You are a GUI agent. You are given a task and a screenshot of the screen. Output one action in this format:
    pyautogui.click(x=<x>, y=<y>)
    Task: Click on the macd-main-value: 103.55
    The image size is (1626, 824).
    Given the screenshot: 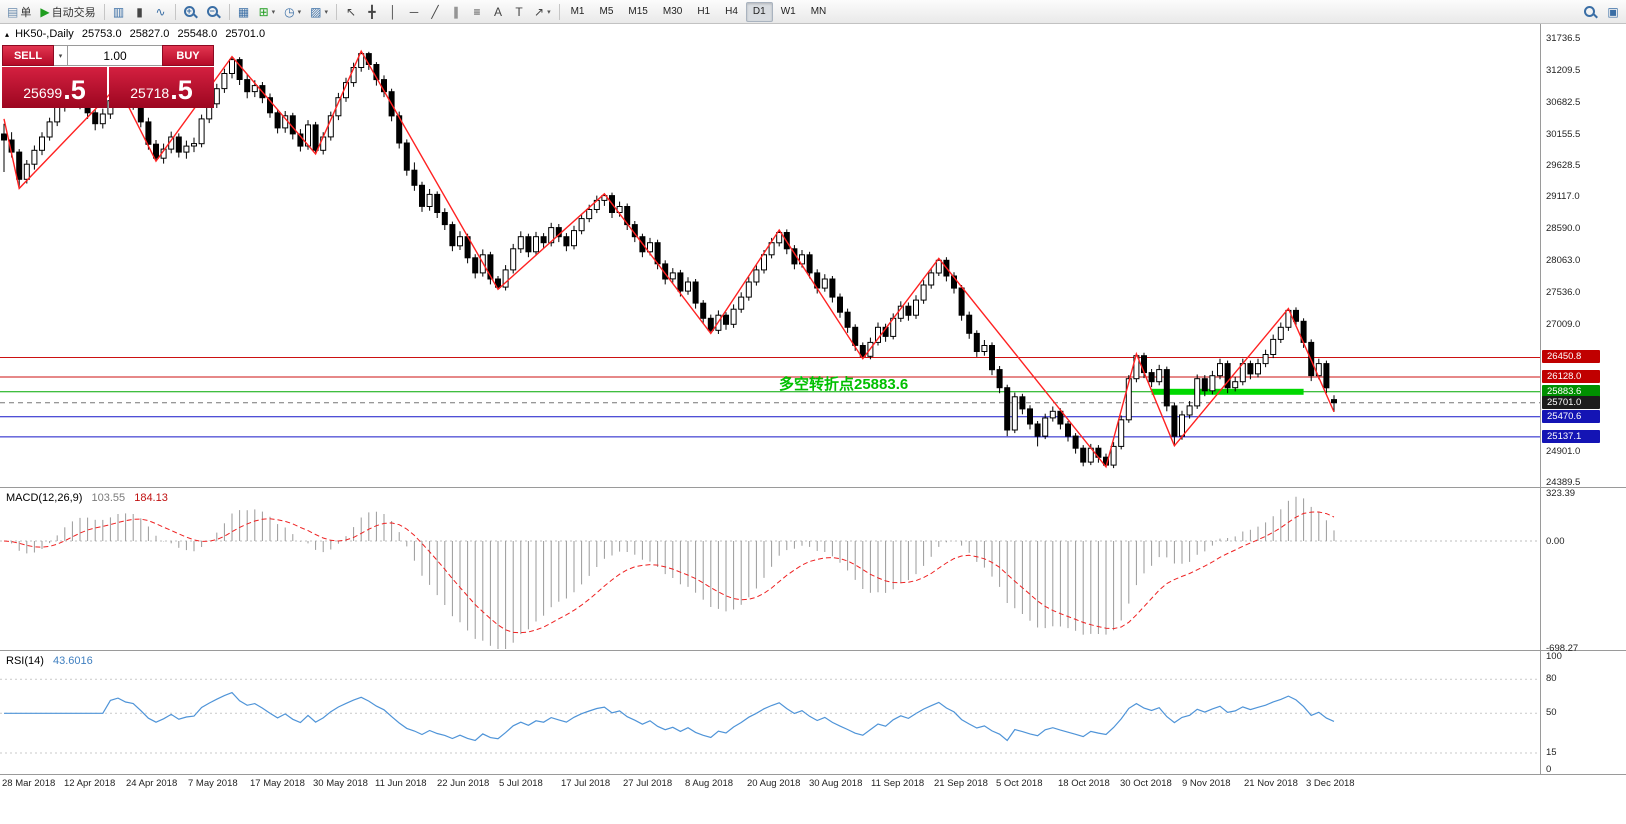 What is the action you would take?
    pyautogui.click(x=108, y=498)
    